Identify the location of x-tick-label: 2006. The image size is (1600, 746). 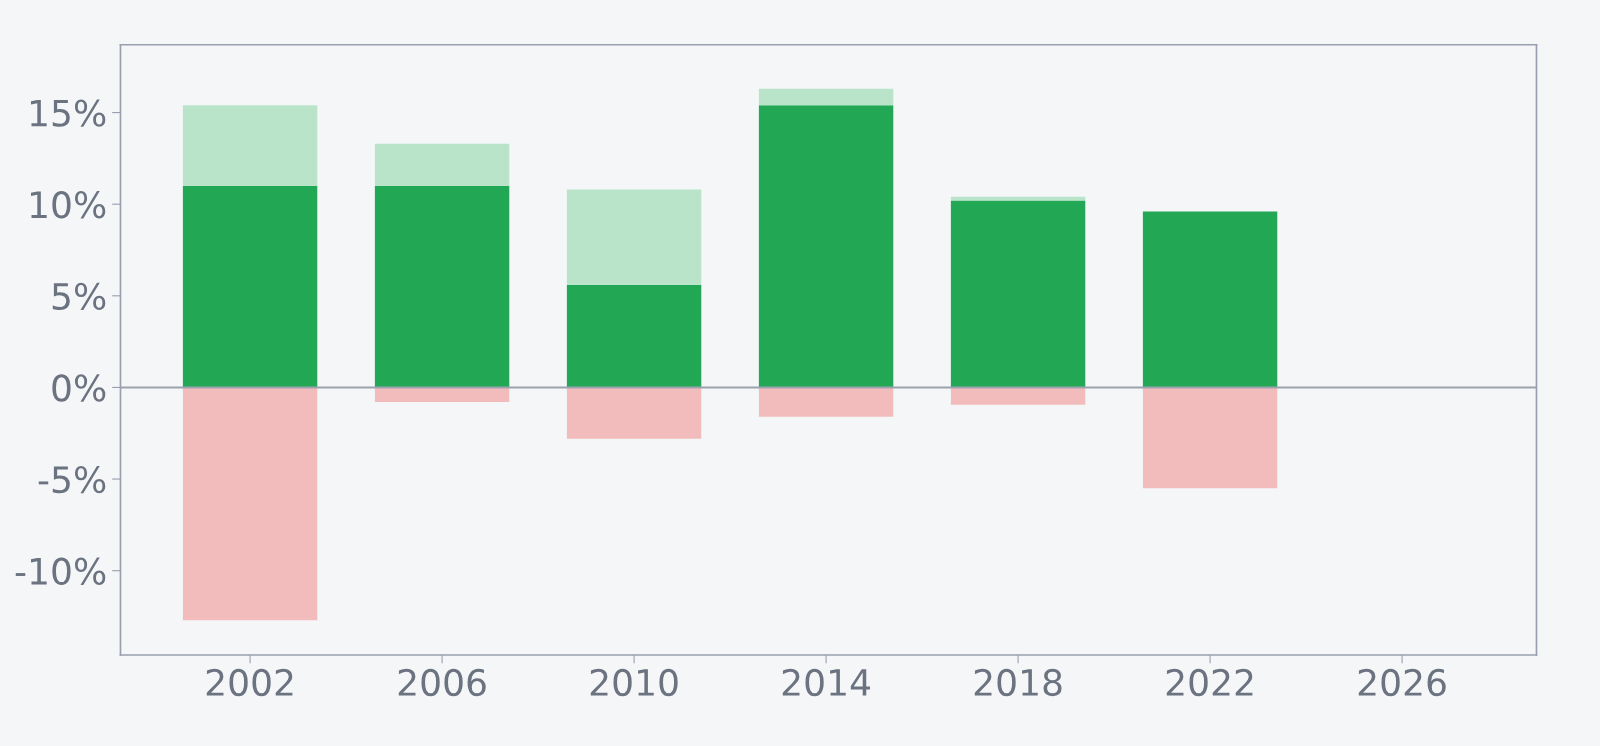
(442, 682).